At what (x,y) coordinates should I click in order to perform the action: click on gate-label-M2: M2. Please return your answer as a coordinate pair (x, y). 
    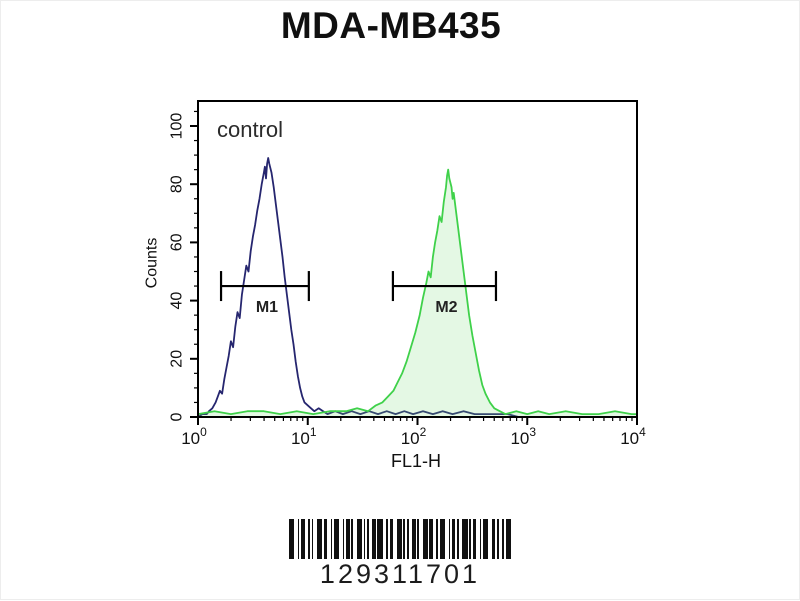
    Looking at the image, I should click on (446, 307).